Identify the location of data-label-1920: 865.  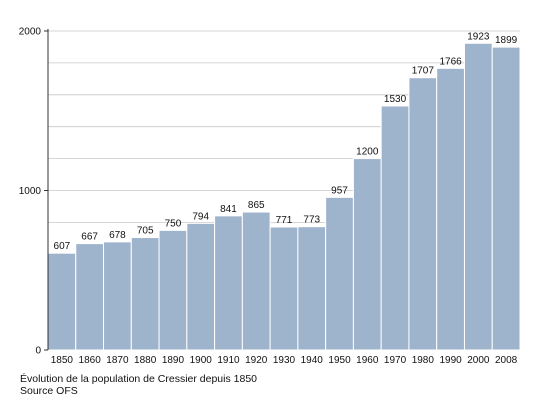
(256, 205).